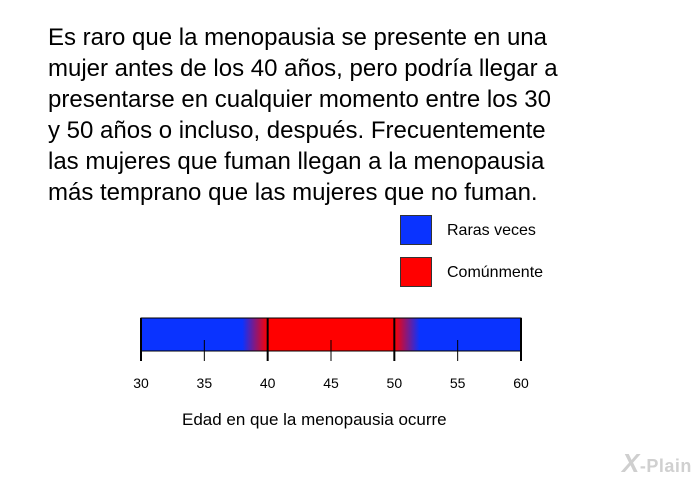 The image size is (700, 480). Describe the element at coordinates (416, 230) in the screenshot. I see `legend-swatch-blue` at that location.